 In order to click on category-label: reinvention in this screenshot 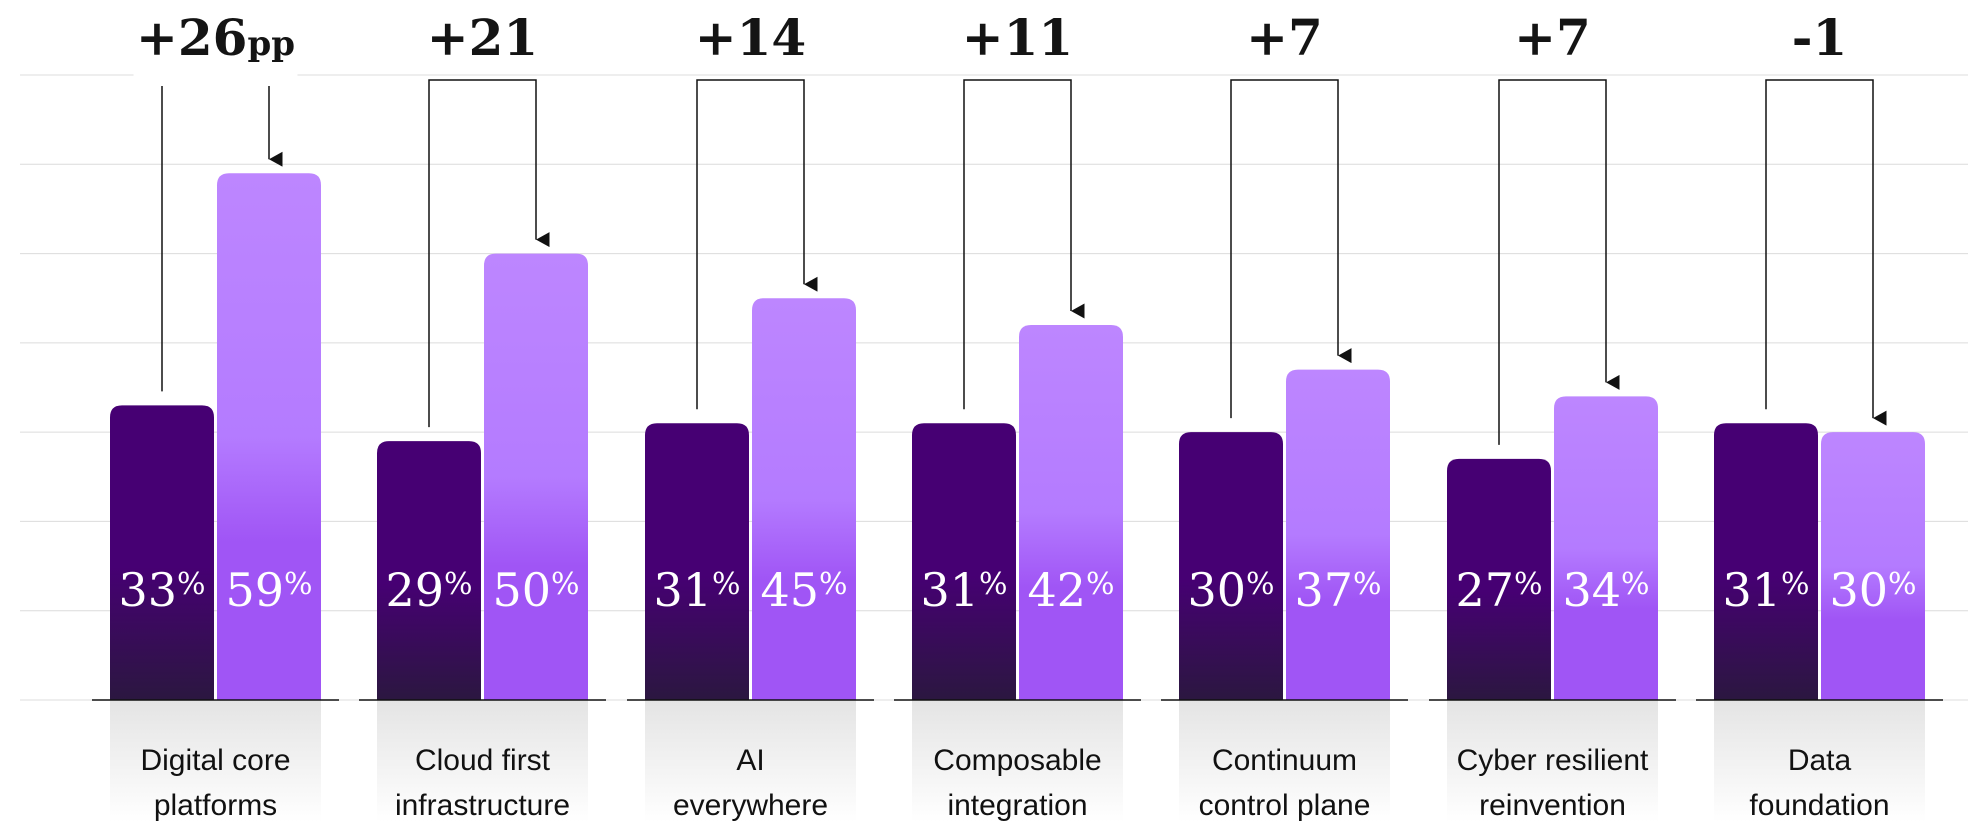, I will do `click(1552, 805)`.